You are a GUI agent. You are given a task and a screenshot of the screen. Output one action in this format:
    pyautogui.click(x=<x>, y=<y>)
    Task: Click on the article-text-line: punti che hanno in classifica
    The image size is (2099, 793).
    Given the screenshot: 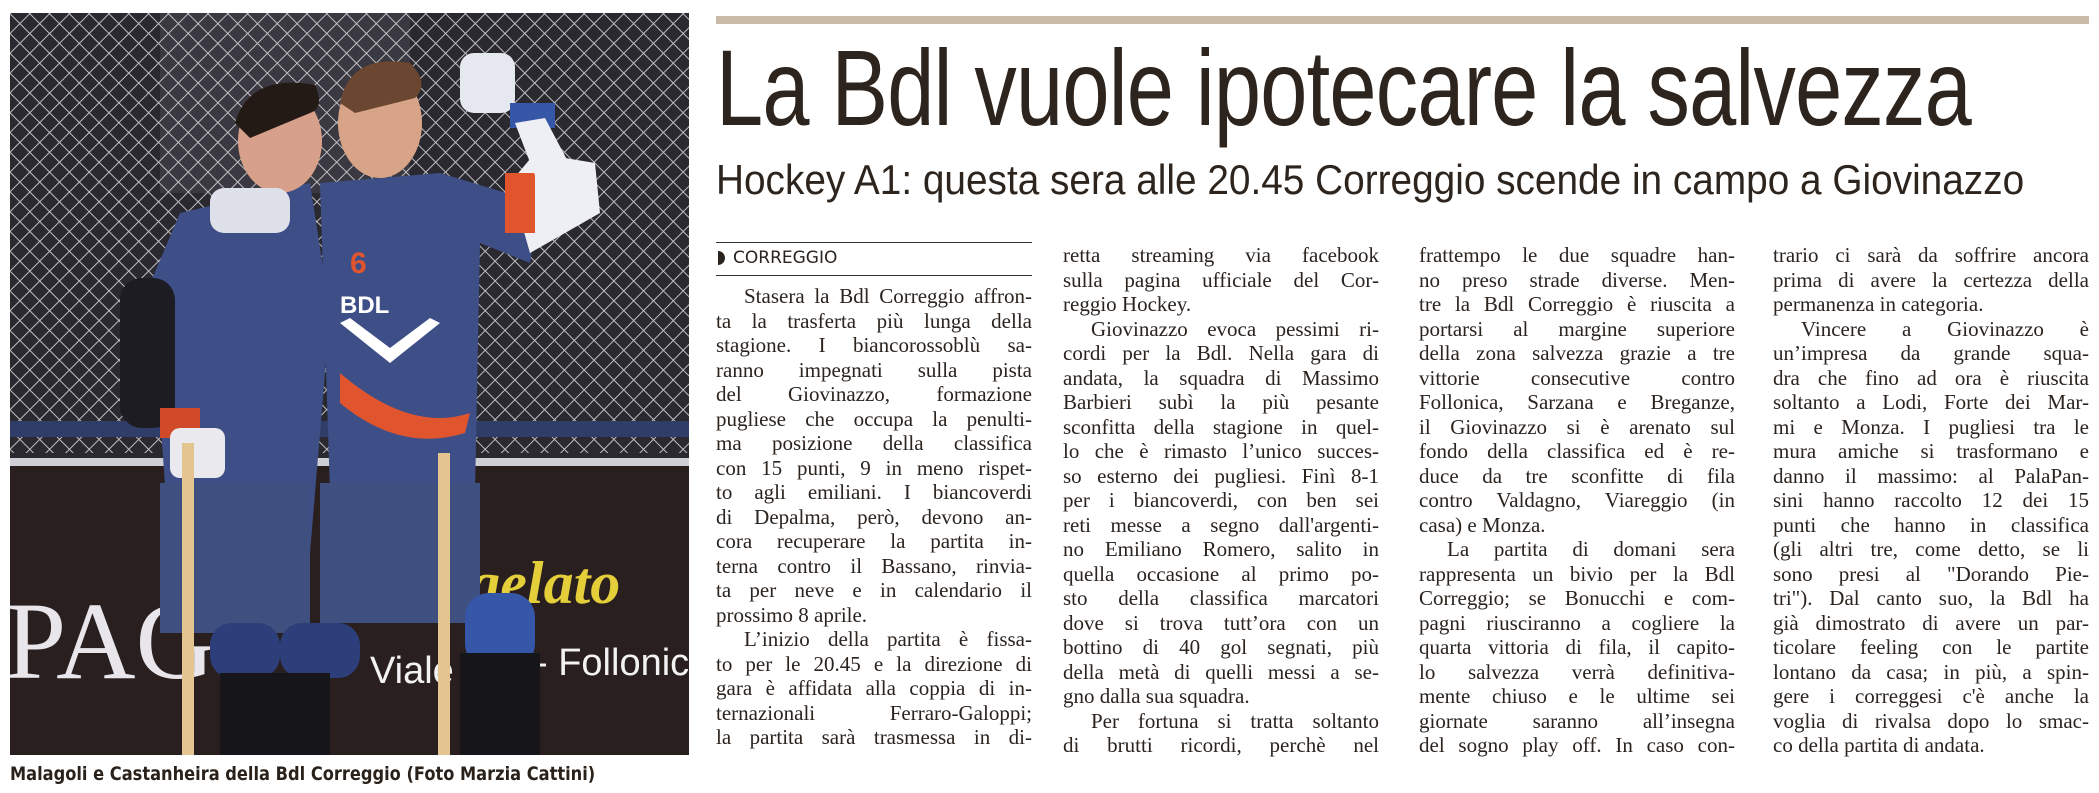 What is the action you would take?
    pyautogui.click(x=1931, y=524)
    